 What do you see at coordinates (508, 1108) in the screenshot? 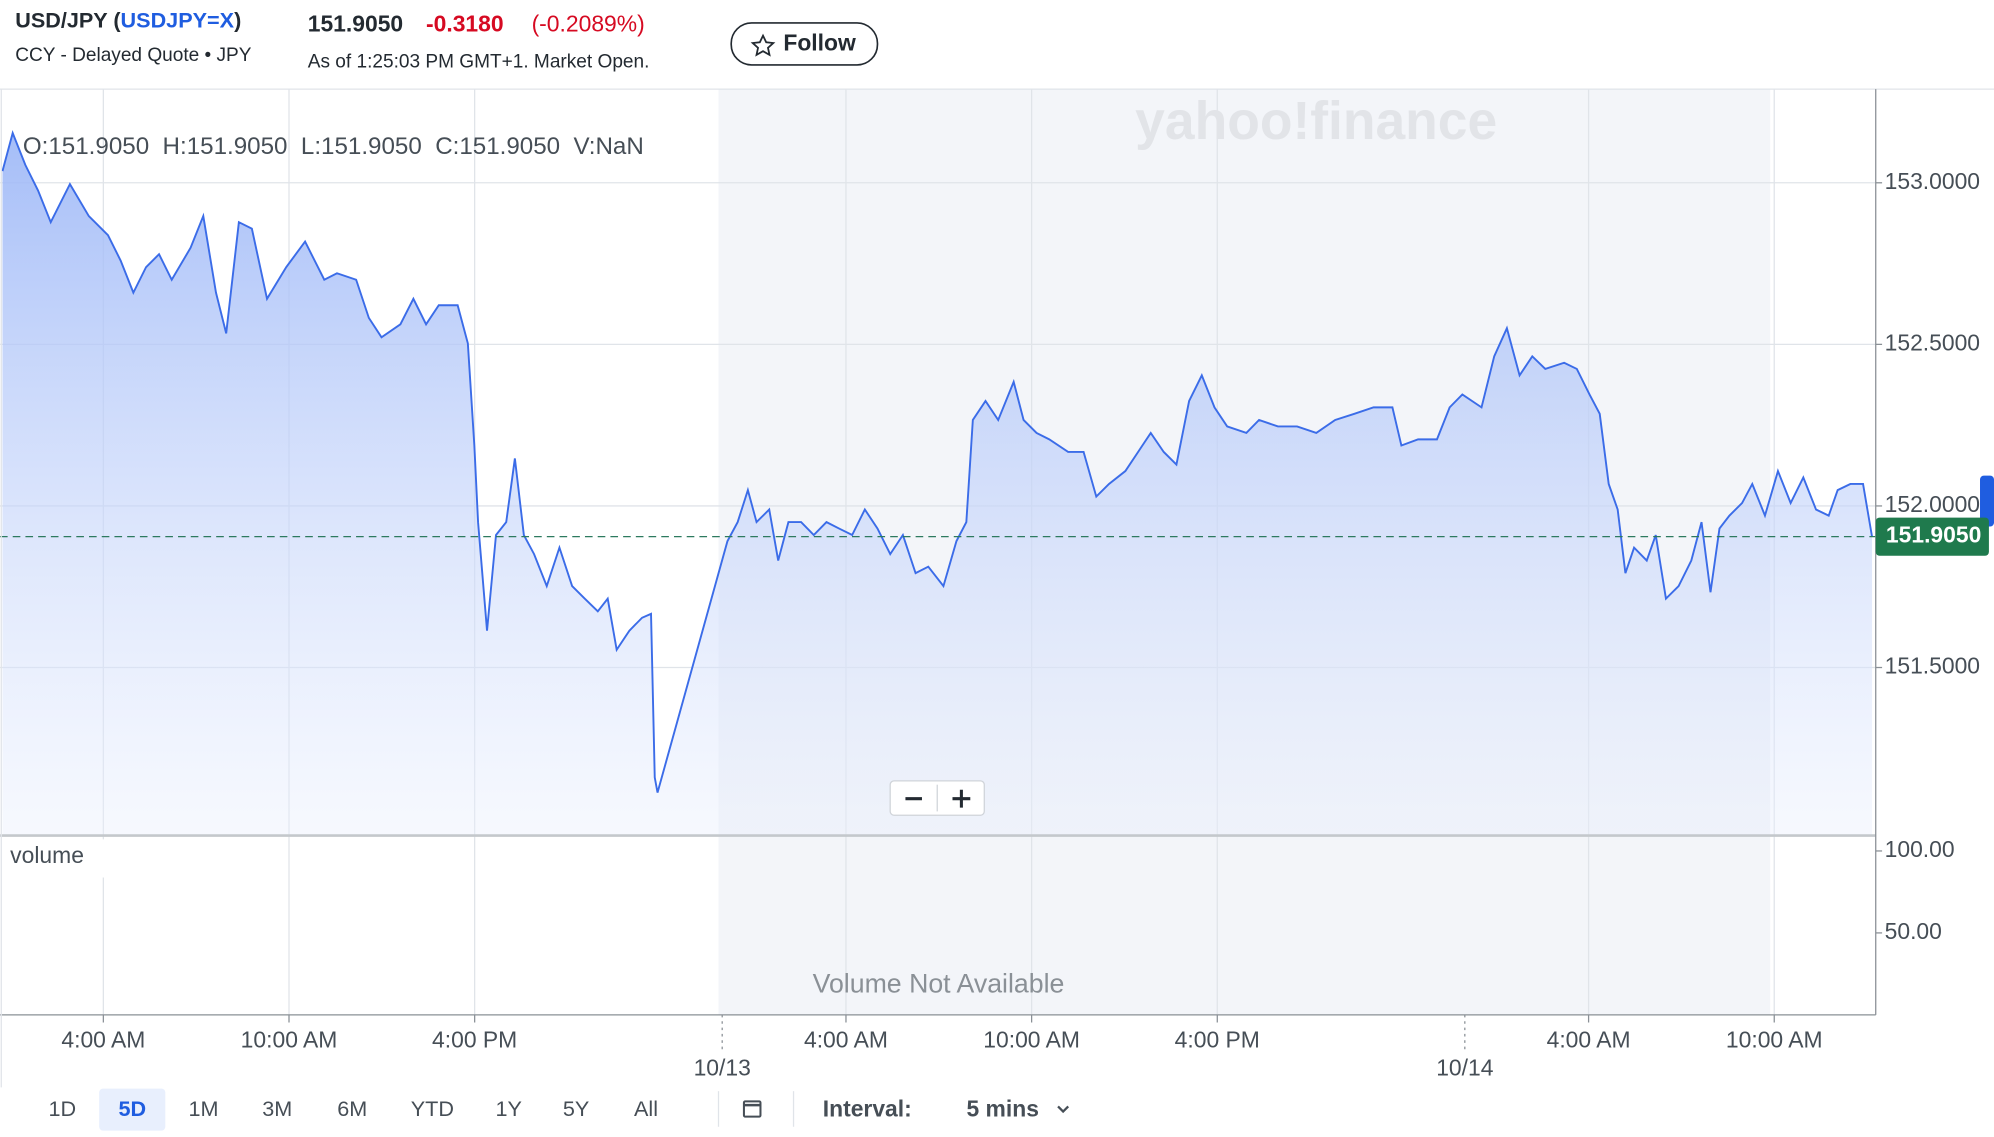
I see `range-button: 1Y` at bounding box center [508, 1108].